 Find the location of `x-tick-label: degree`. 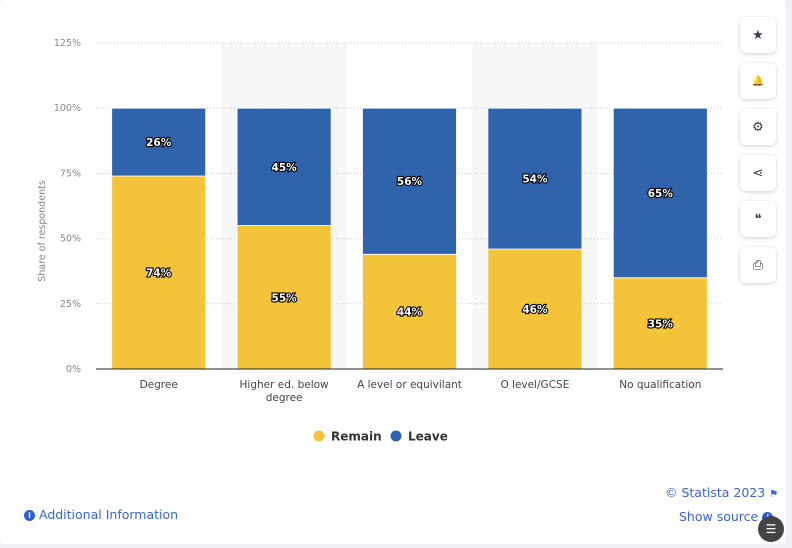

x-tick-label: degree is located at coordinates (284, 398).